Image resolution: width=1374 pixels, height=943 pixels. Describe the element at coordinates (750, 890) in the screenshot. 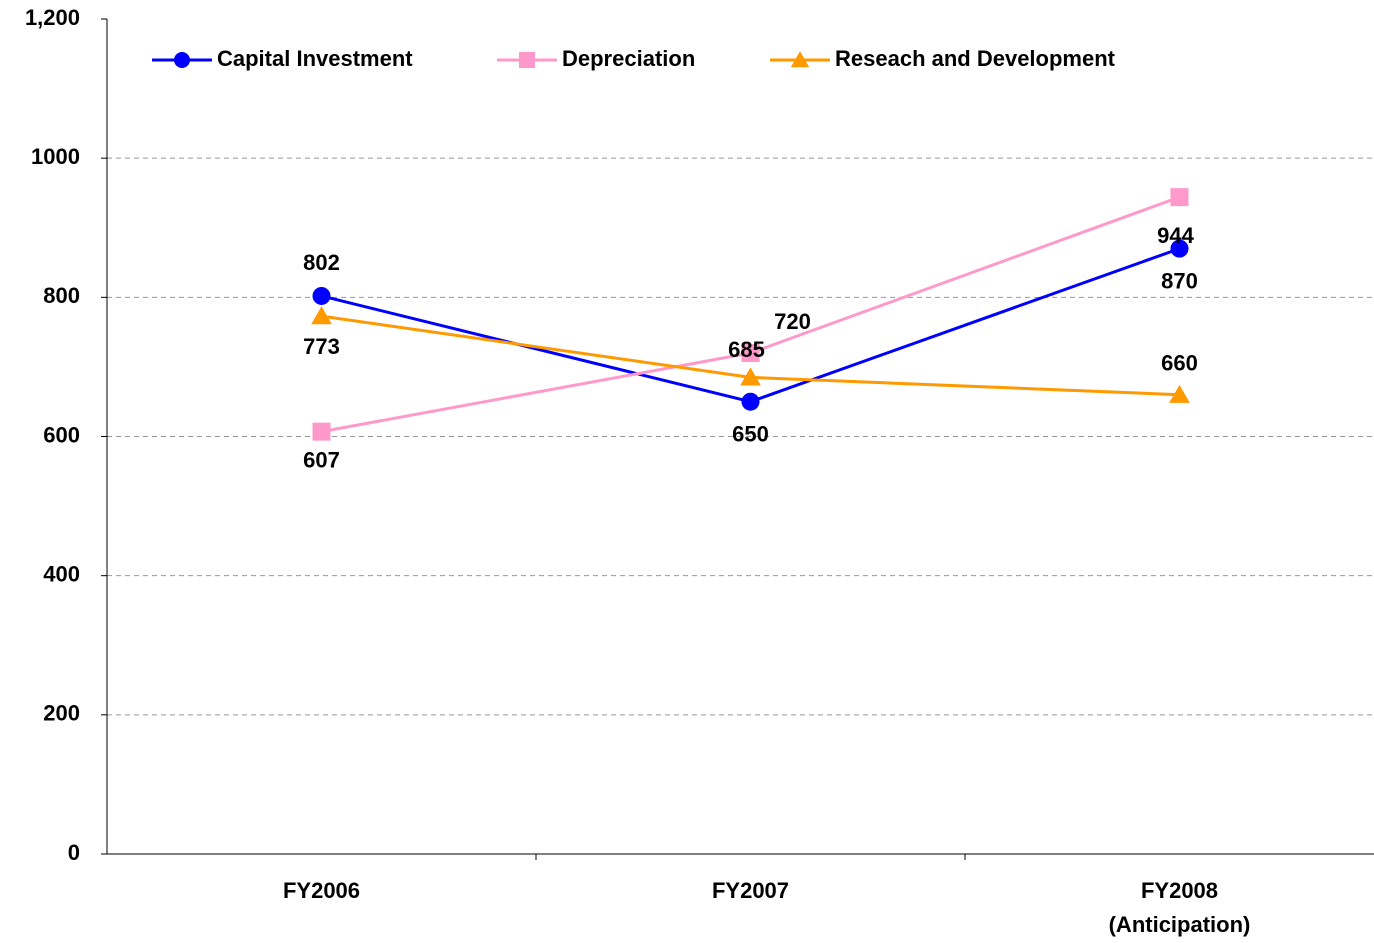

I see `x-tick-label: FY2007` at that location.